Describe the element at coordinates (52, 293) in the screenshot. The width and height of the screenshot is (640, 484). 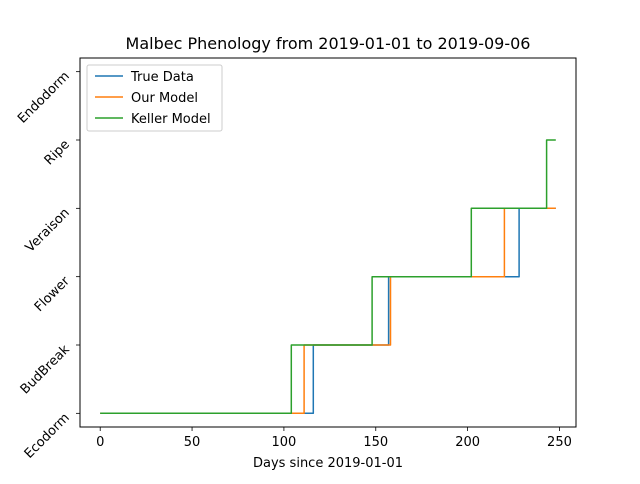
I see `y-tick-label: Flower` at that location.